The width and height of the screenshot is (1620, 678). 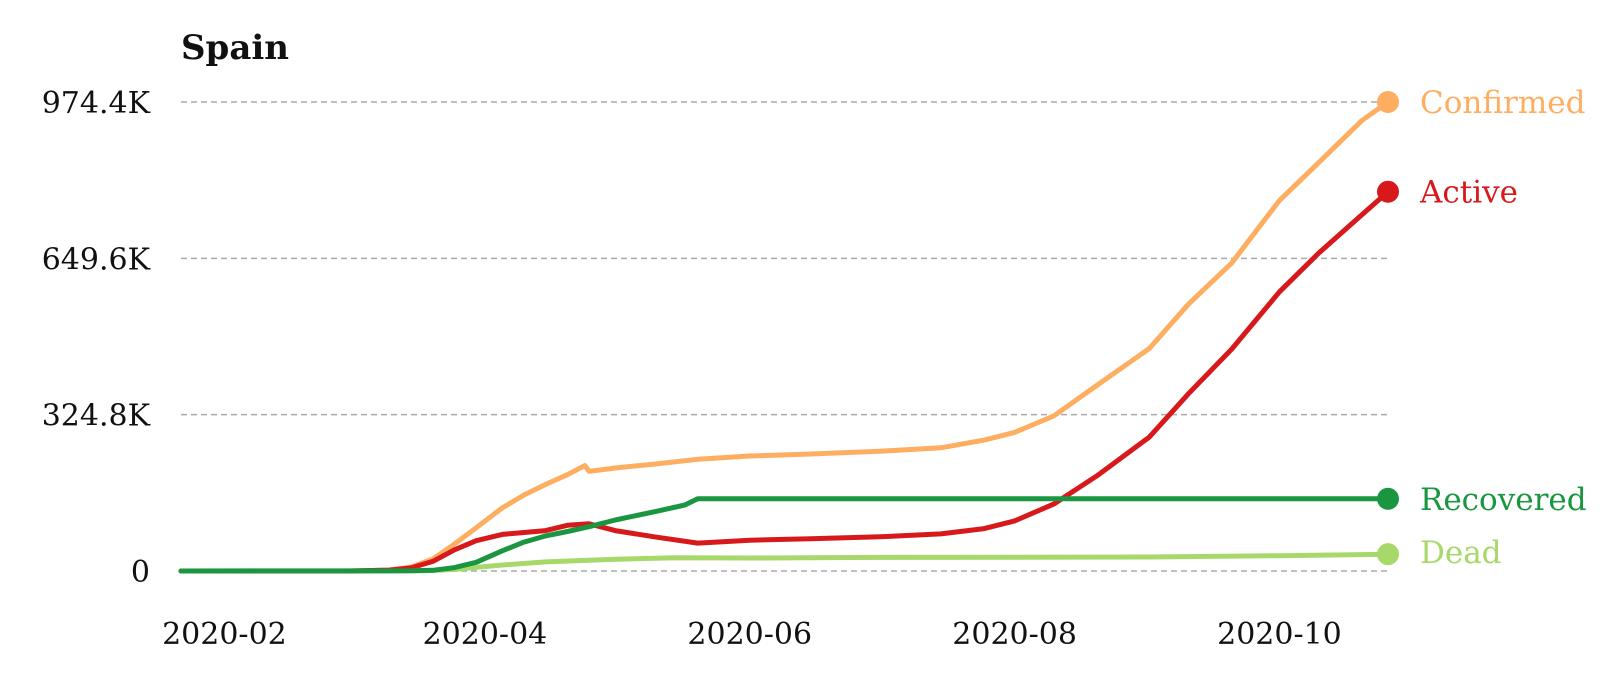 I want to click on series-label-active: Active, so click(x=1468, y=193).